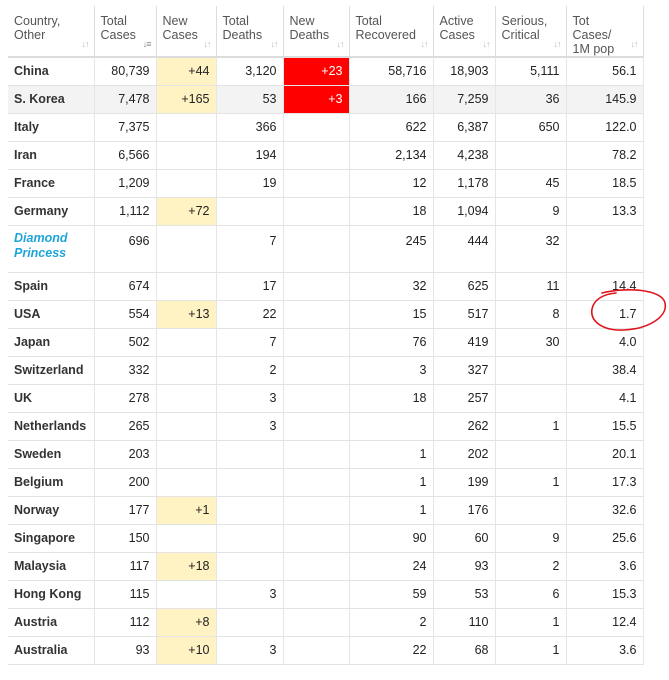 Image resolution: width=669 pixels, height=680 pixels. Describe the element at coordinates (250, 71) in the screenshot. I see `total-deaths-cell: 3,120` at that location.